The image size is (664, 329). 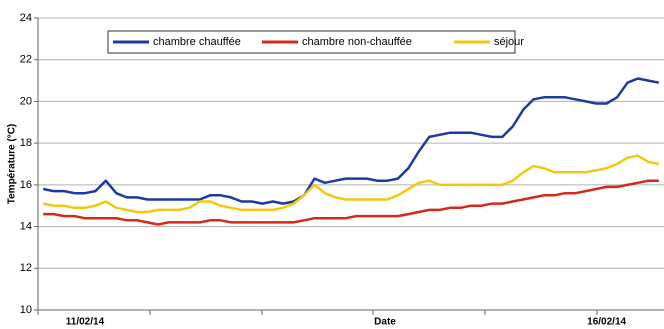 I want to click on y-tick-label: 18, so click(x=26, y=143).